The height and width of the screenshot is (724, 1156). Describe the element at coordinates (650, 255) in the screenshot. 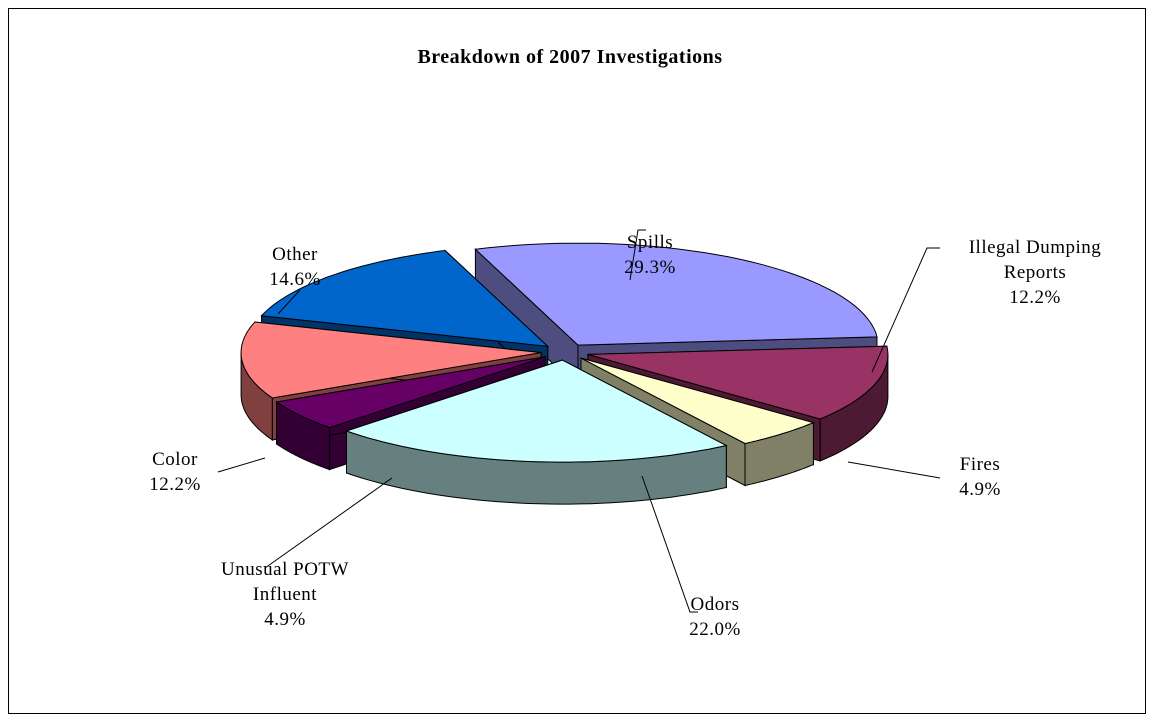

I see `data-label: Spills 29.3%` at that location.